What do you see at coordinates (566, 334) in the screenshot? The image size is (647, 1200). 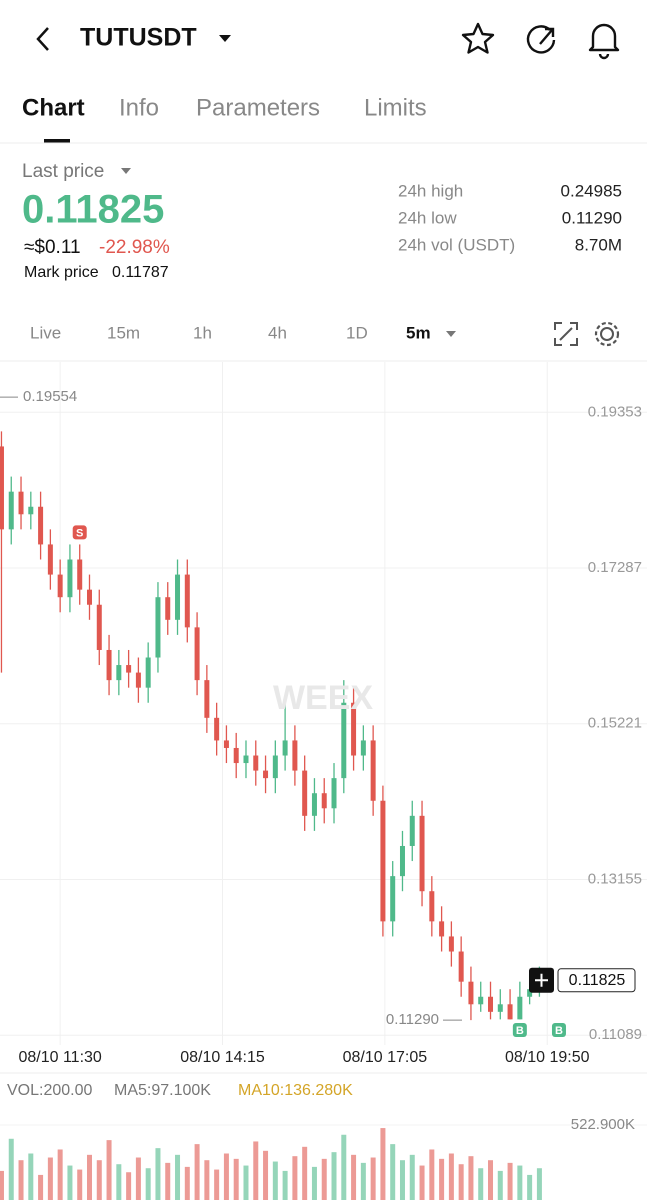 I see `fullscreen-icon` at bounding box center [566, 334].